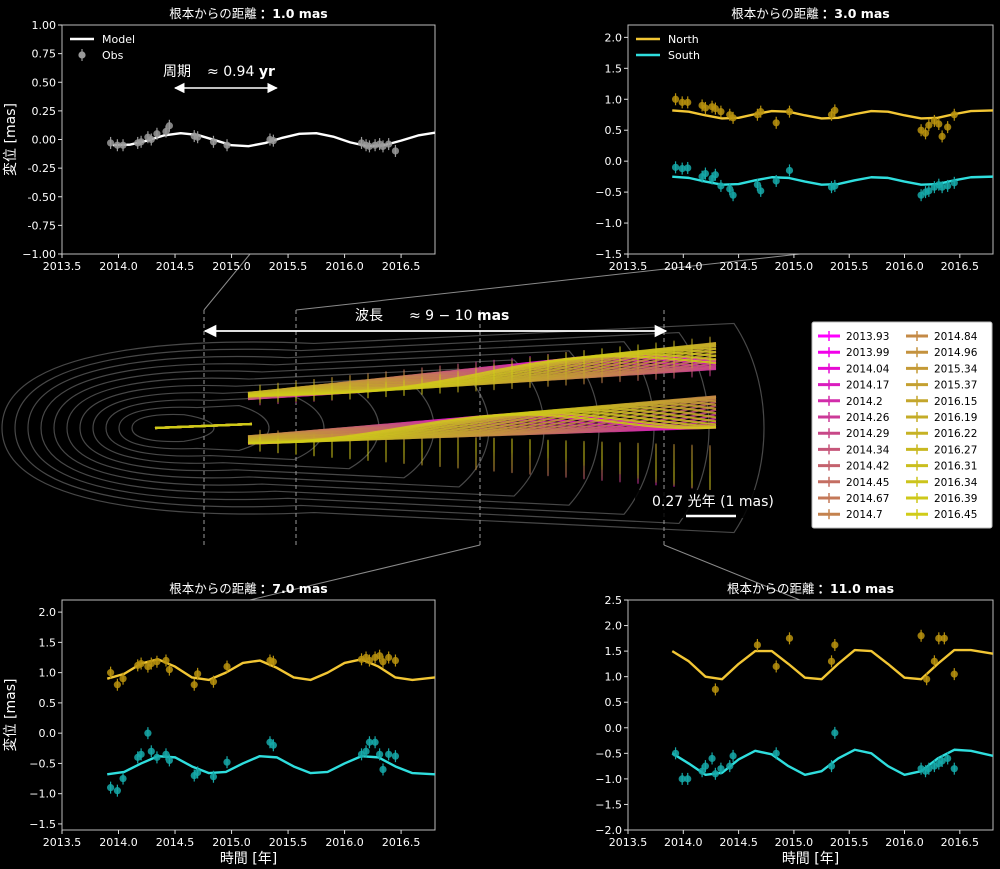  I want to click on legend-label: 2016.27, so click(955, 450).